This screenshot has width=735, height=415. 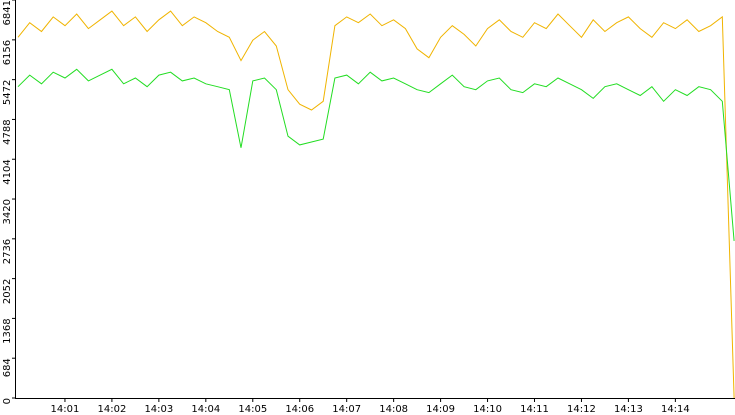 What do you see at coordinates (534, 409) in the screenshot?
I see `x-tick-label: 14:11` at bounding box center [534, 409].